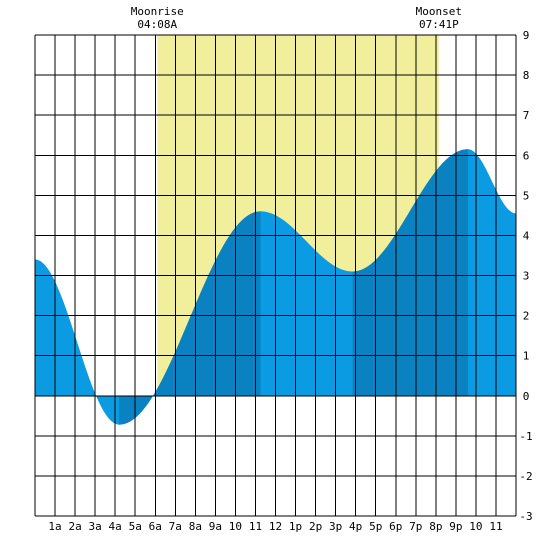  Describe the element at coordinates (439, 11) in the screenshot. I see `moonset-label: Moonset` at that location.